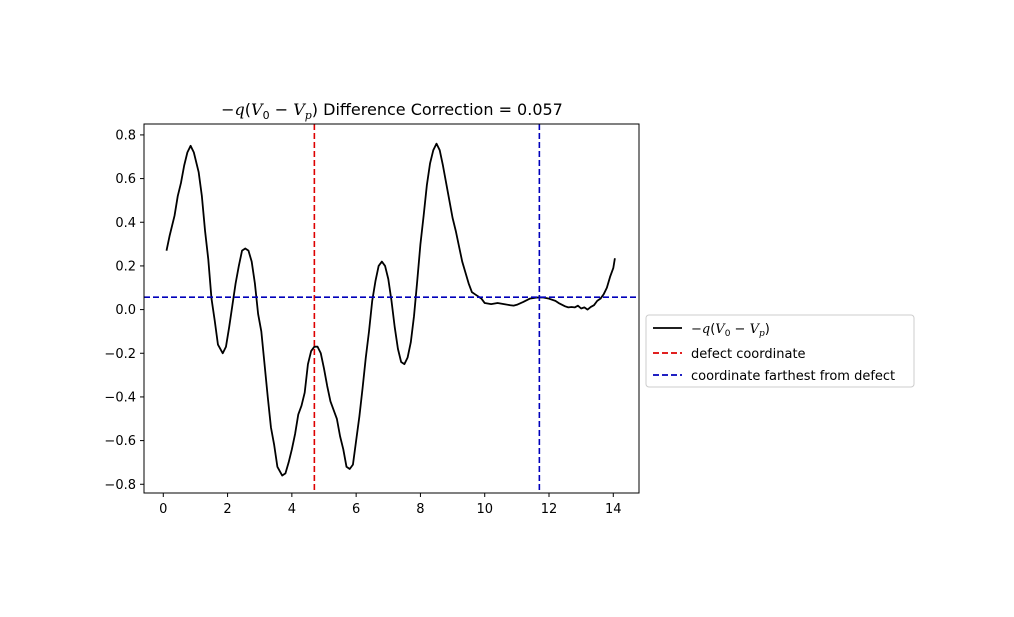  Describe the element at coordinates (163, 509) in the screenshot. I see `x-tick-label: 0` at that location.